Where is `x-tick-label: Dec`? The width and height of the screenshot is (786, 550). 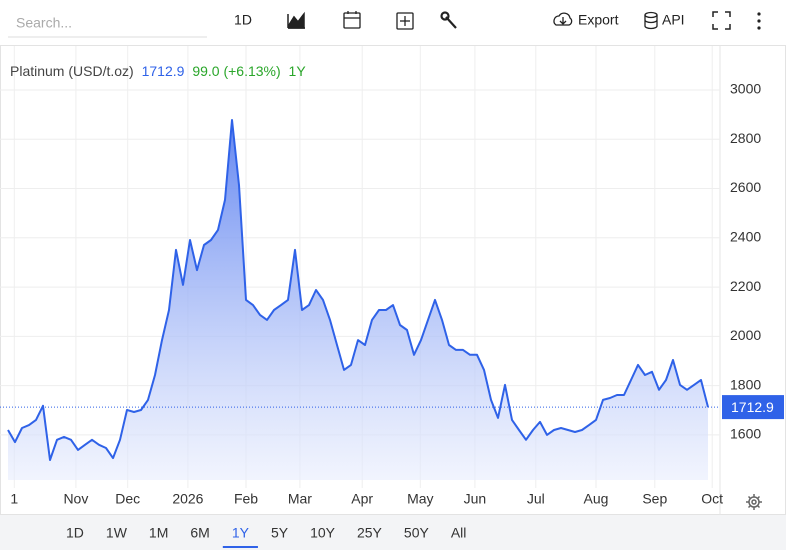 x-tick-label: Dec is located at coordinates (127, 499).